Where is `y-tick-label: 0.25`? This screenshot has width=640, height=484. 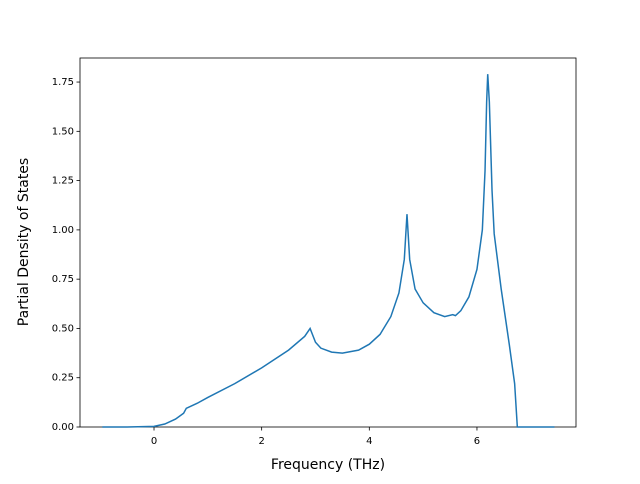
y-tick-label: 0.25 is located at coordinates (63, 378).